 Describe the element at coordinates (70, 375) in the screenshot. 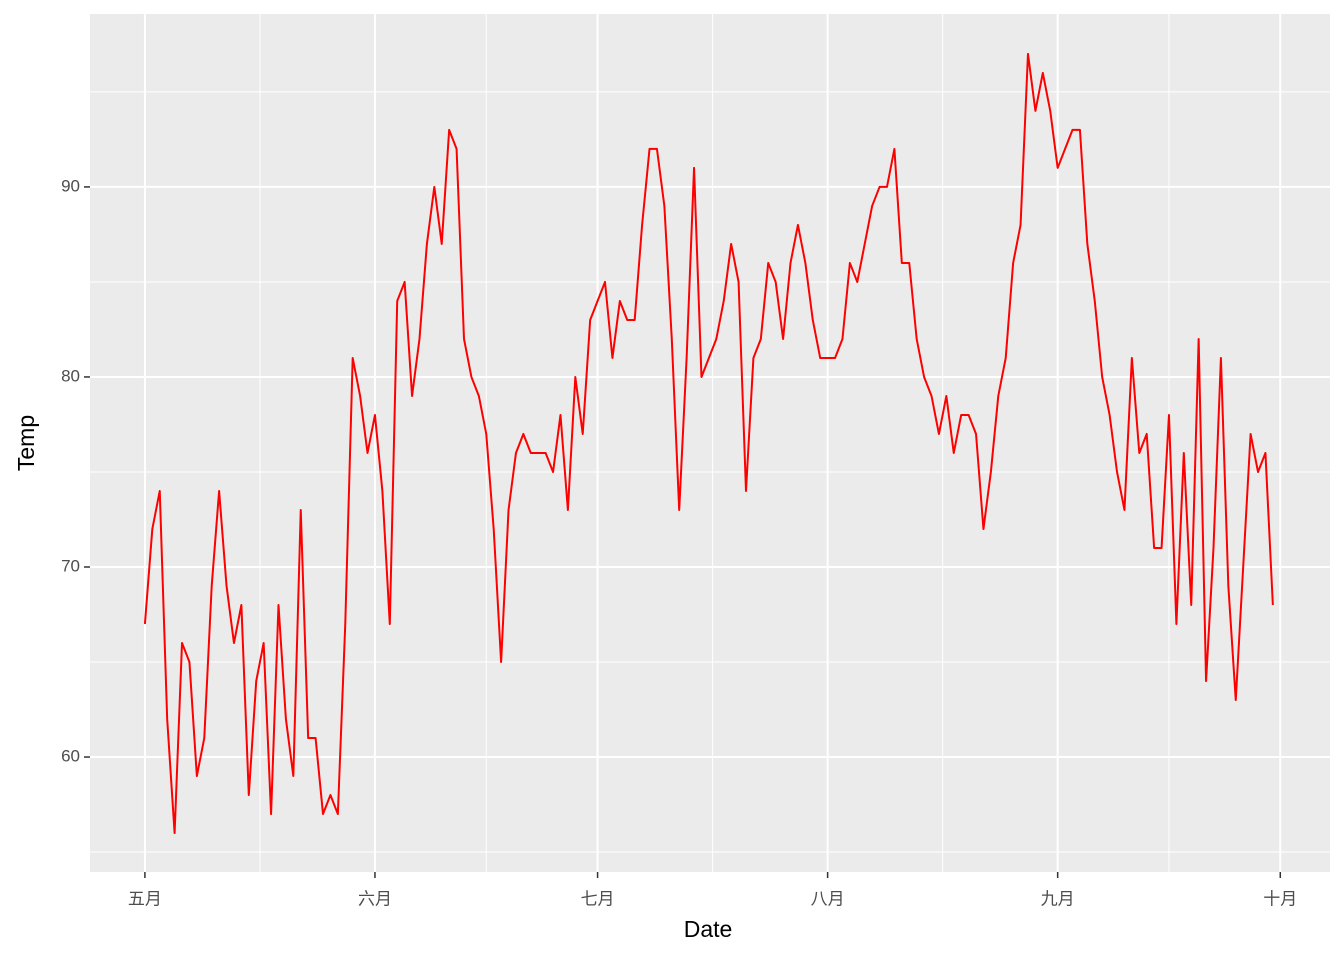

I see `y-tick-label: 80` at that location.